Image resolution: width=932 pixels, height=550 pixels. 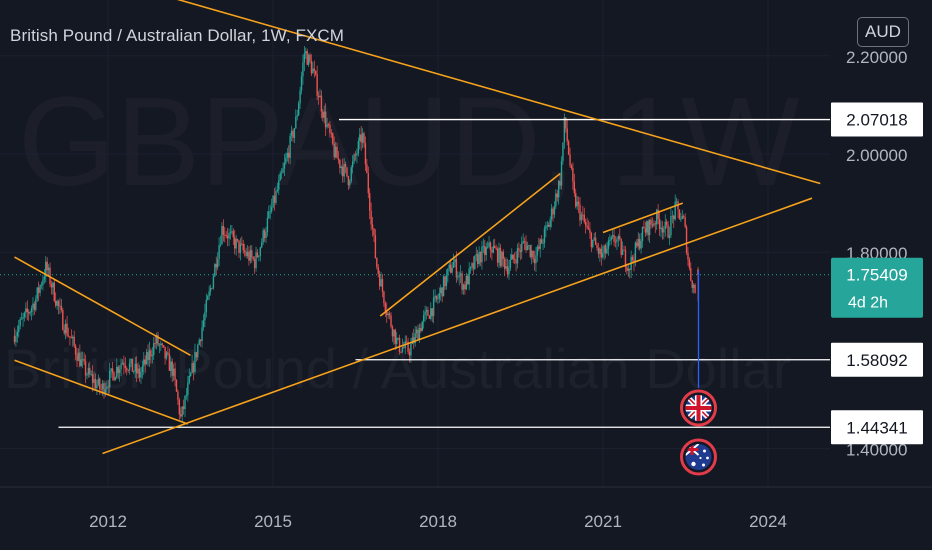 What do you see at coordinates (698, 457) in the screenshot?
I see `australia-flag-icon` at bounding box center [698, 457].